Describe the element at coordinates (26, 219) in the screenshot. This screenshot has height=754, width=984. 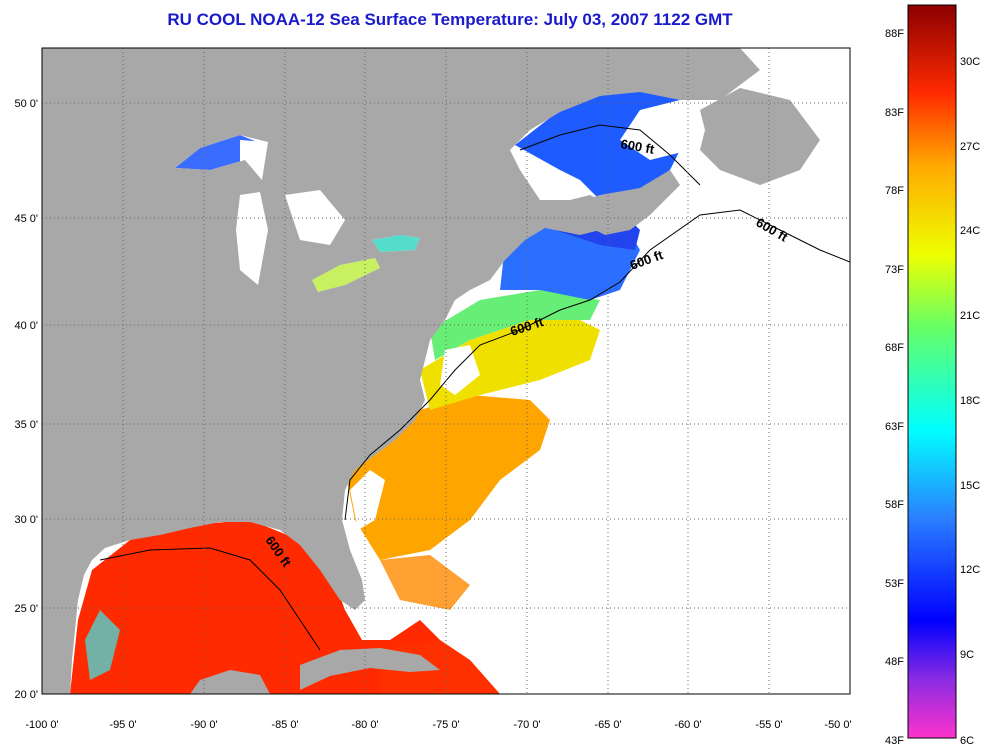
I see `lat-tick: 45 0'` at that location.